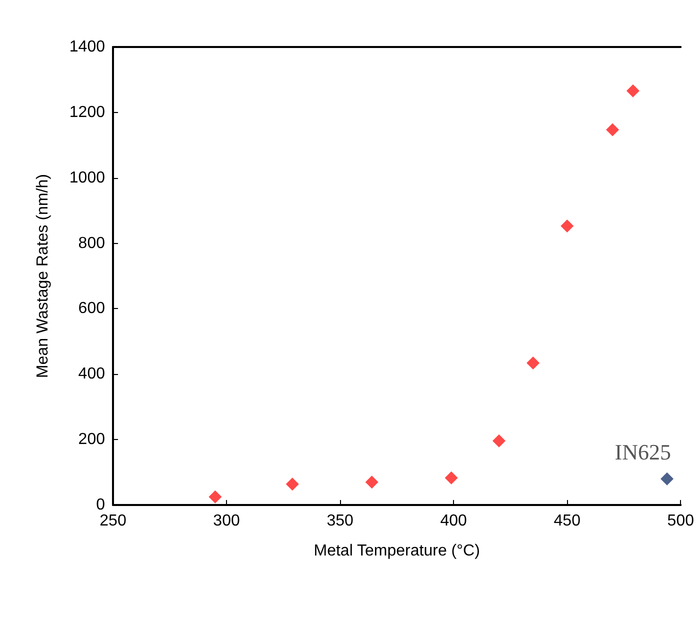 The image size is (697, 618). Describe the element at coordinates (92, 374) in the screenshot. I see `y-tick-label: 400` at that location.